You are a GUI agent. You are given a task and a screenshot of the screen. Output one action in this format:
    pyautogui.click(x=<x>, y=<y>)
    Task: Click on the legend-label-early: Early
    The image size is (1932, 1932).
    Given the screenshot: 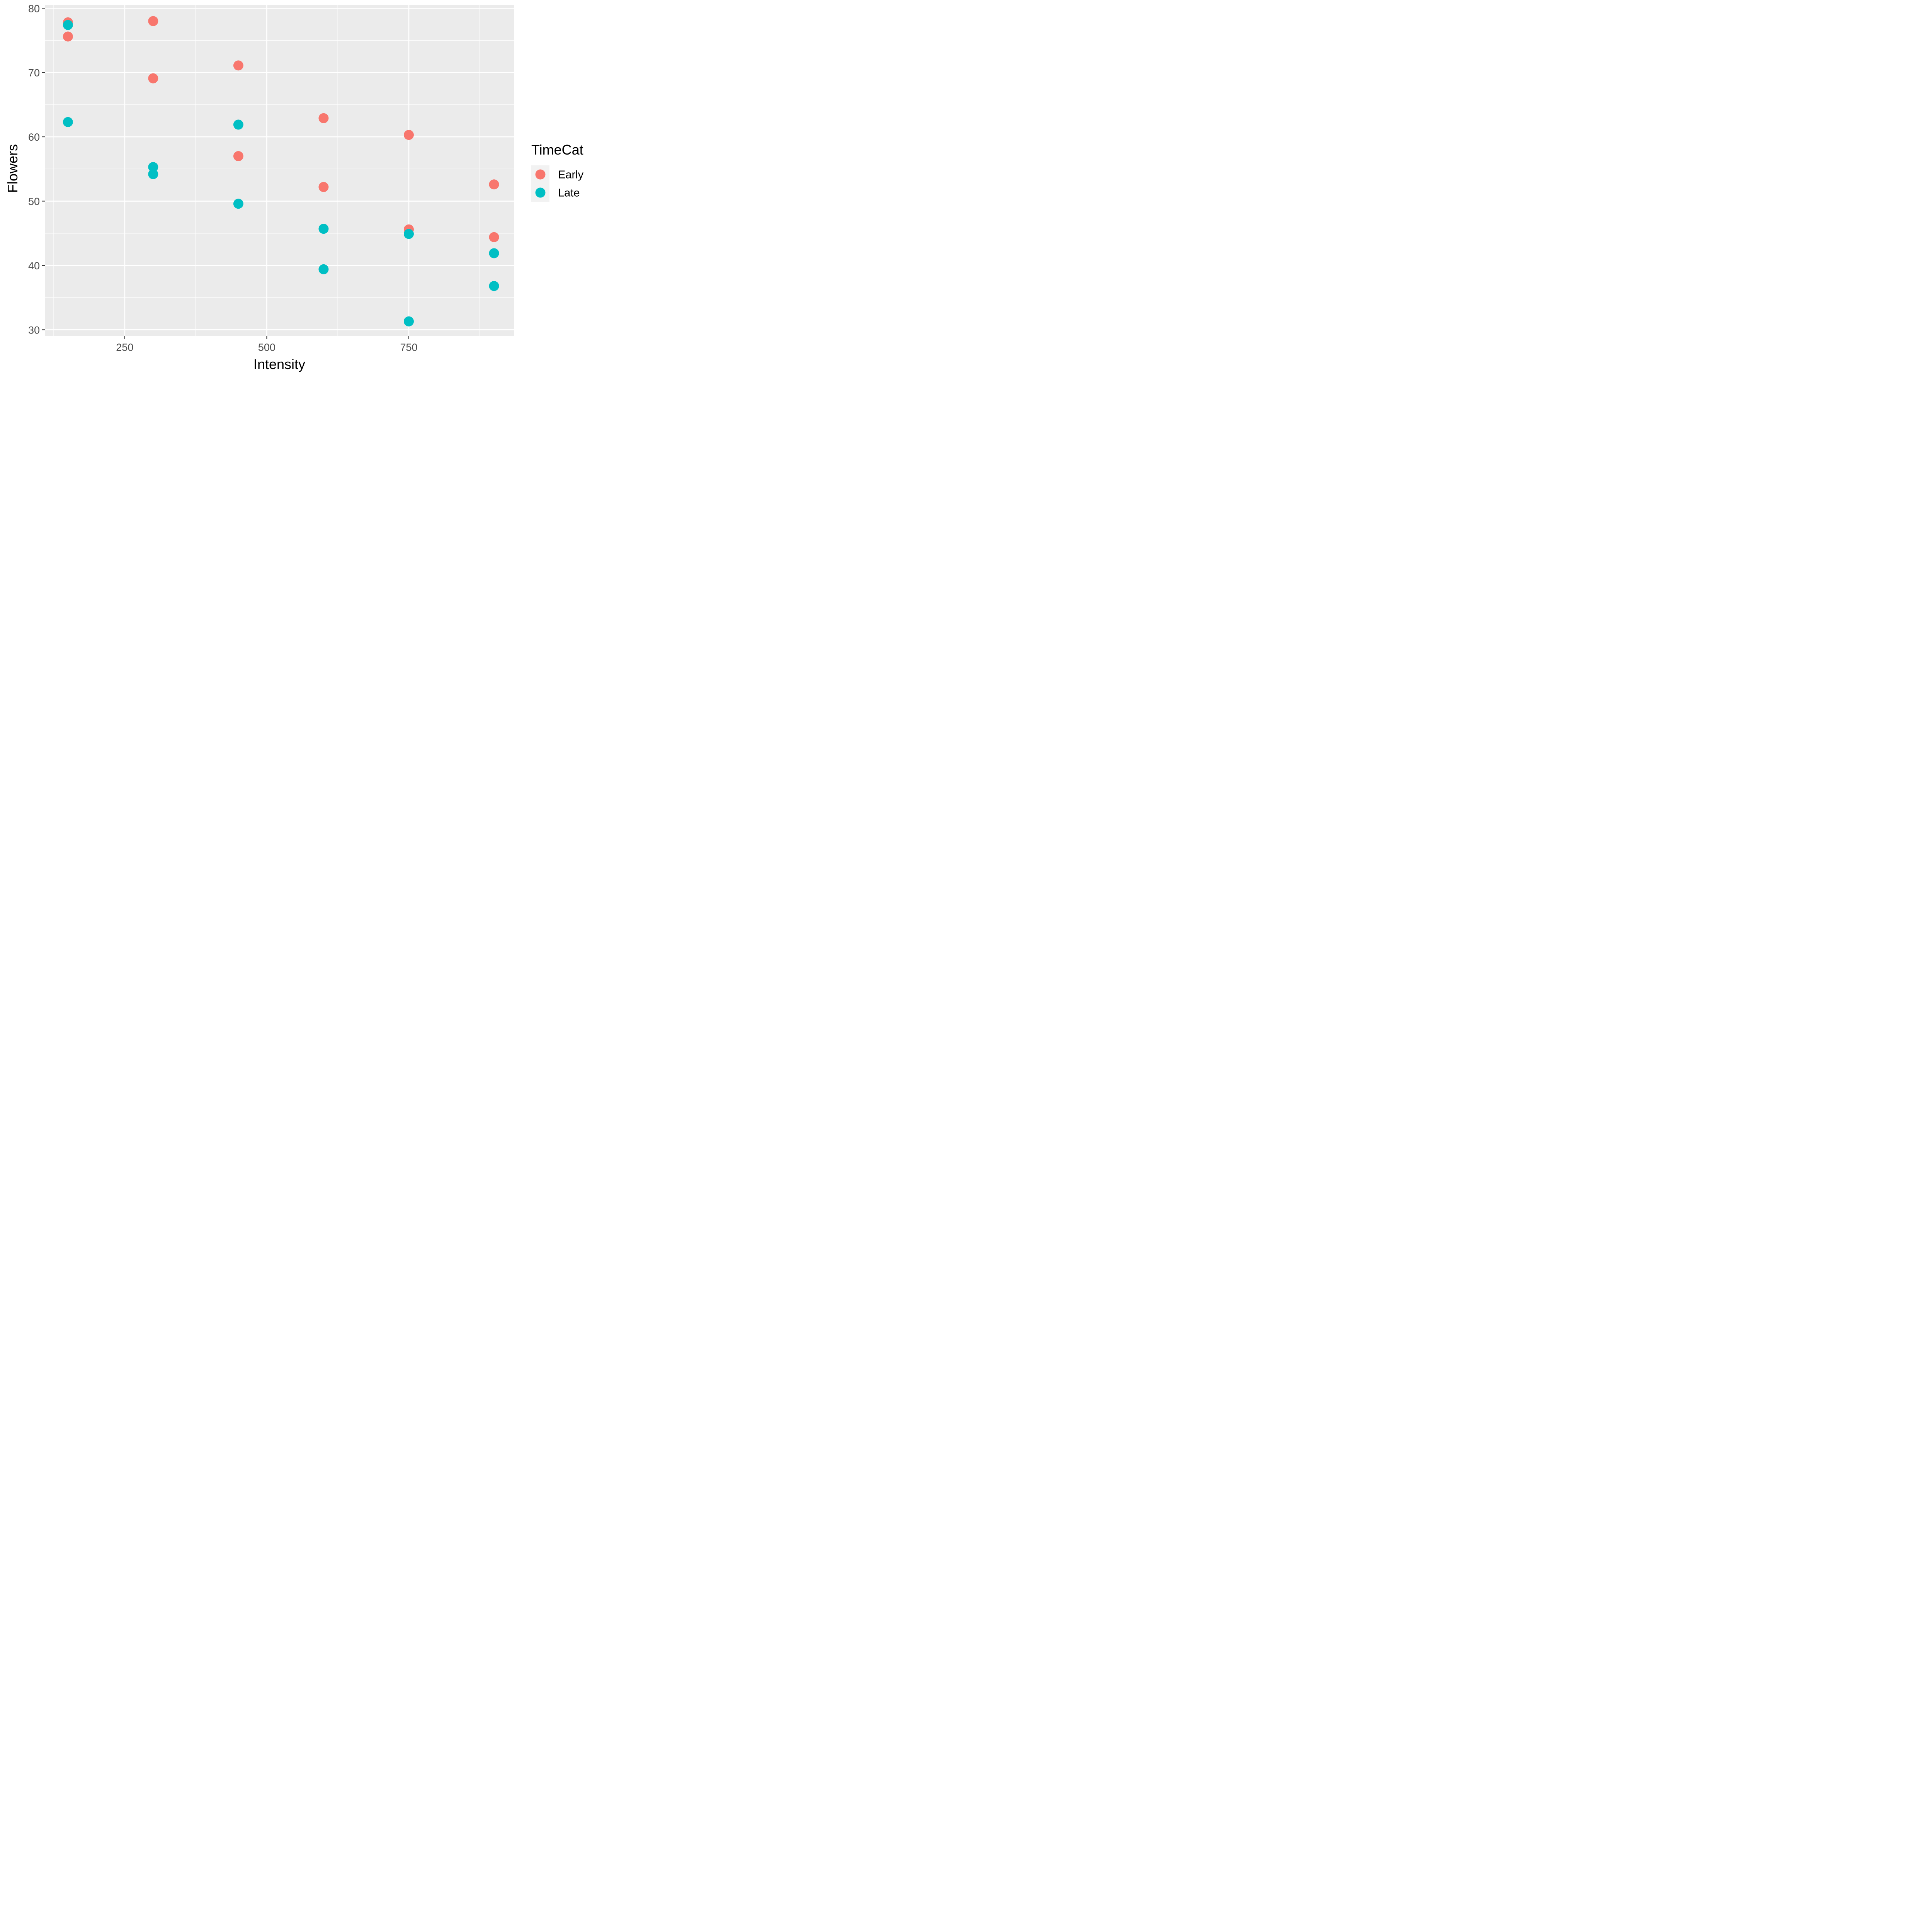 What is the action you would take?
    pyautogui.click(x=571, y=175)
    